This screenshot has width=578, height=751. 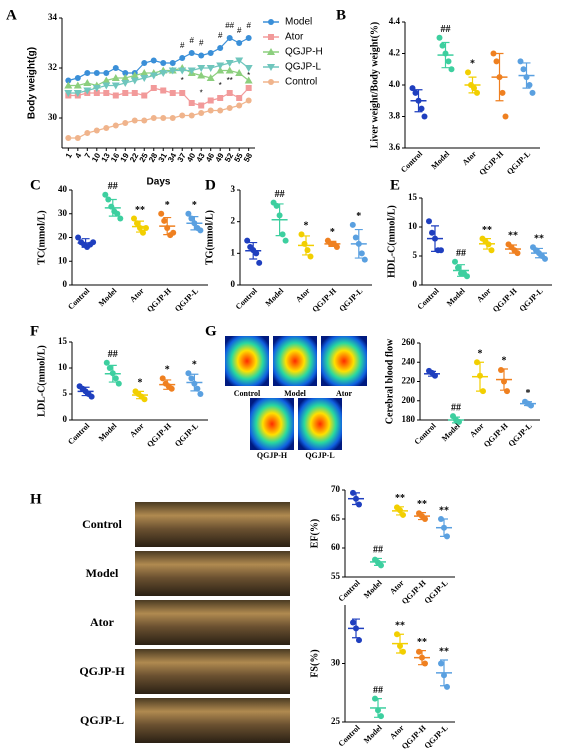 I want to click on y-tick-label: 15, so click(x=413, y=197).